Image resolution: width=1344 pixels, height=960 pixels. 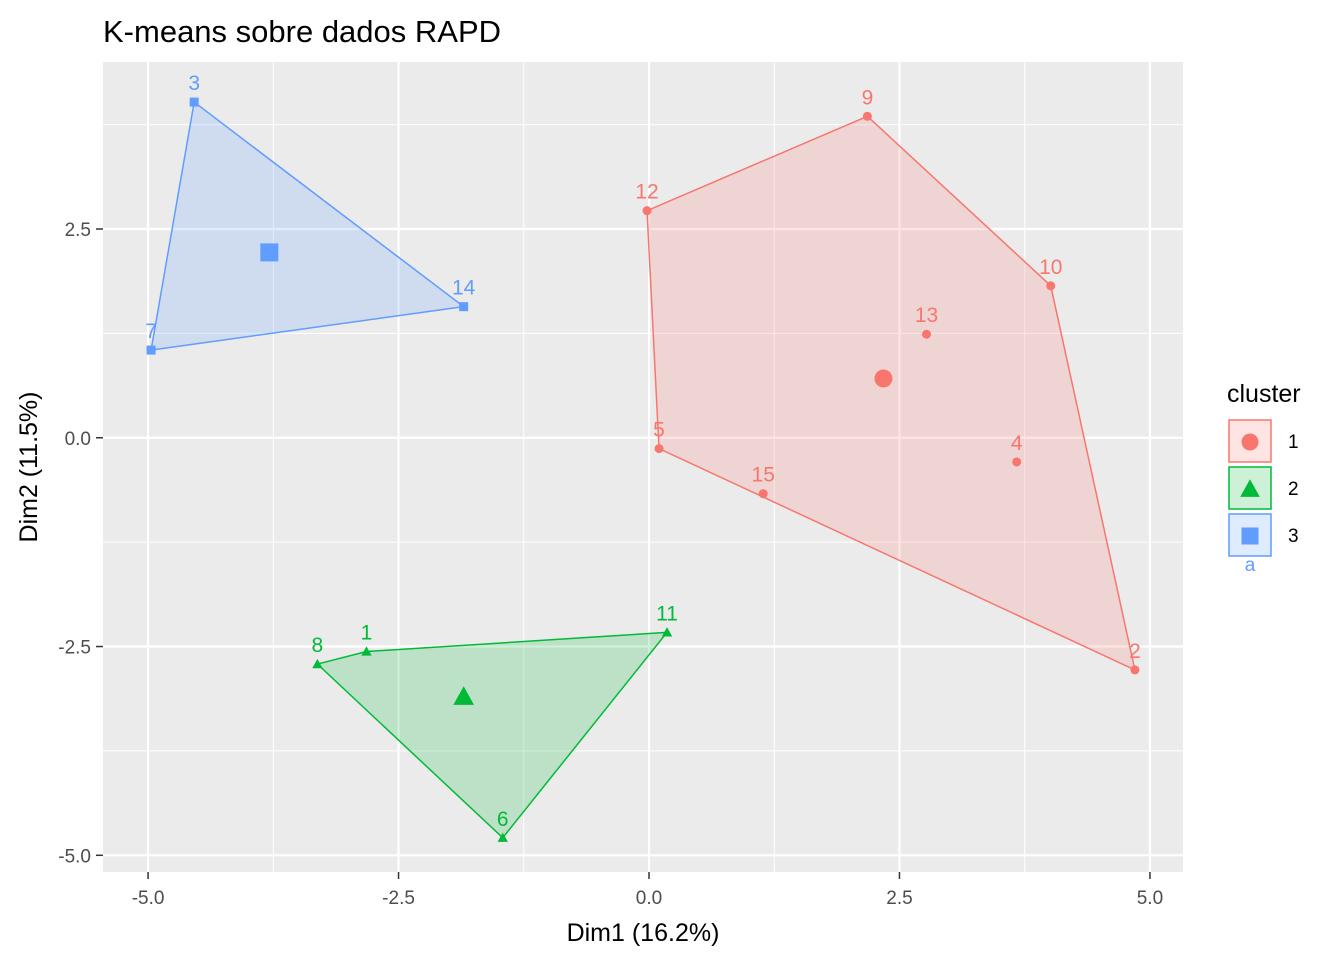 What do you see at coordinates (194, 83) in the screenshot?
I see `point-label: 3` at bounding box center [194, 83].